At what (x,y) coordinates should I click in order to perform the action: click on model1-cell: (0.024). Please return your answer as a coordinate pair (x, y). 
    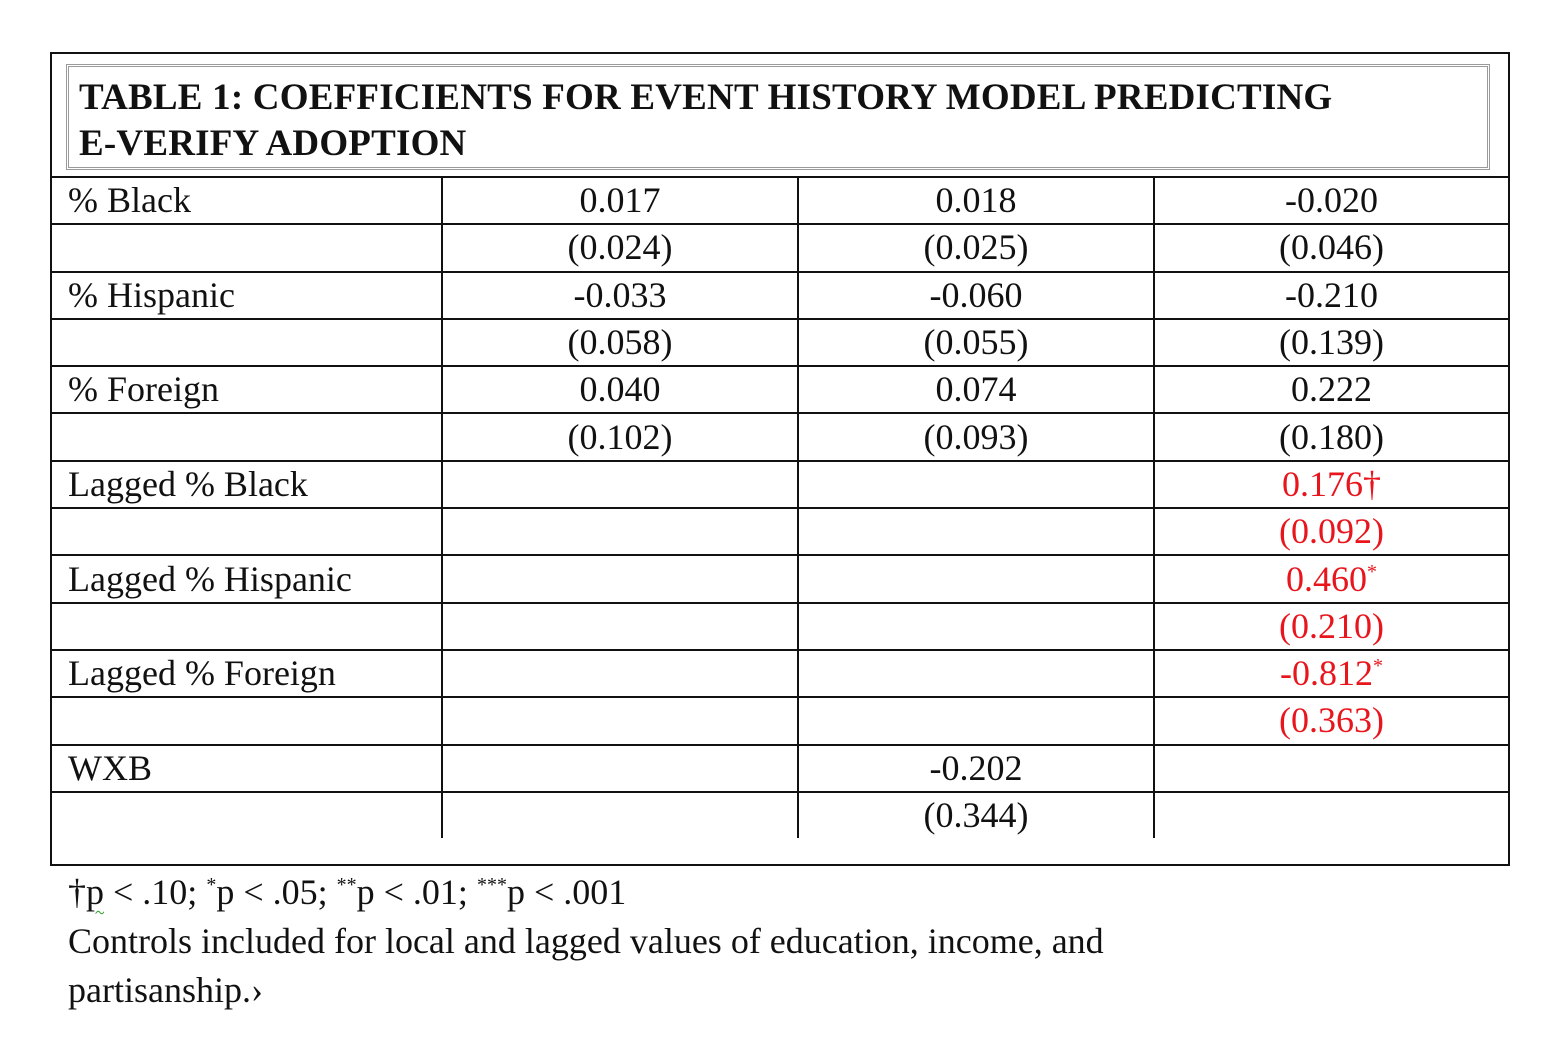
    Looking at the image, I should click on (620, 248).